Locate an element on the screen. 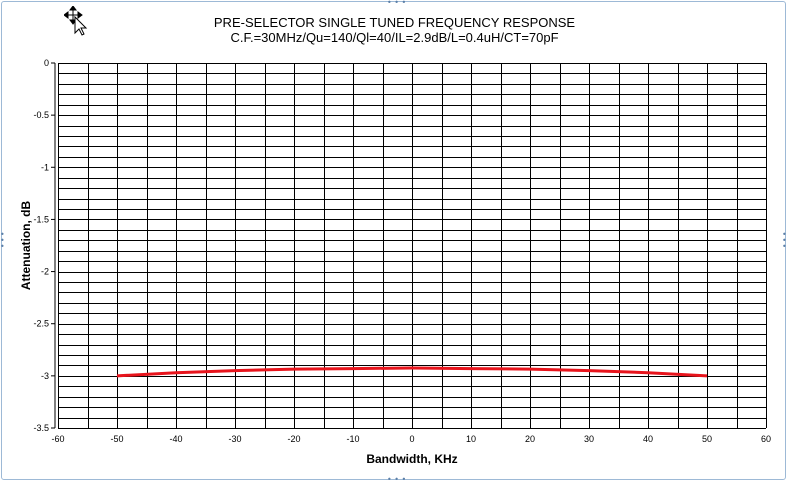 The width and height of the screenshot is (789, 484). y-tick-label: -2.5 is located at coordinates (41, 324).